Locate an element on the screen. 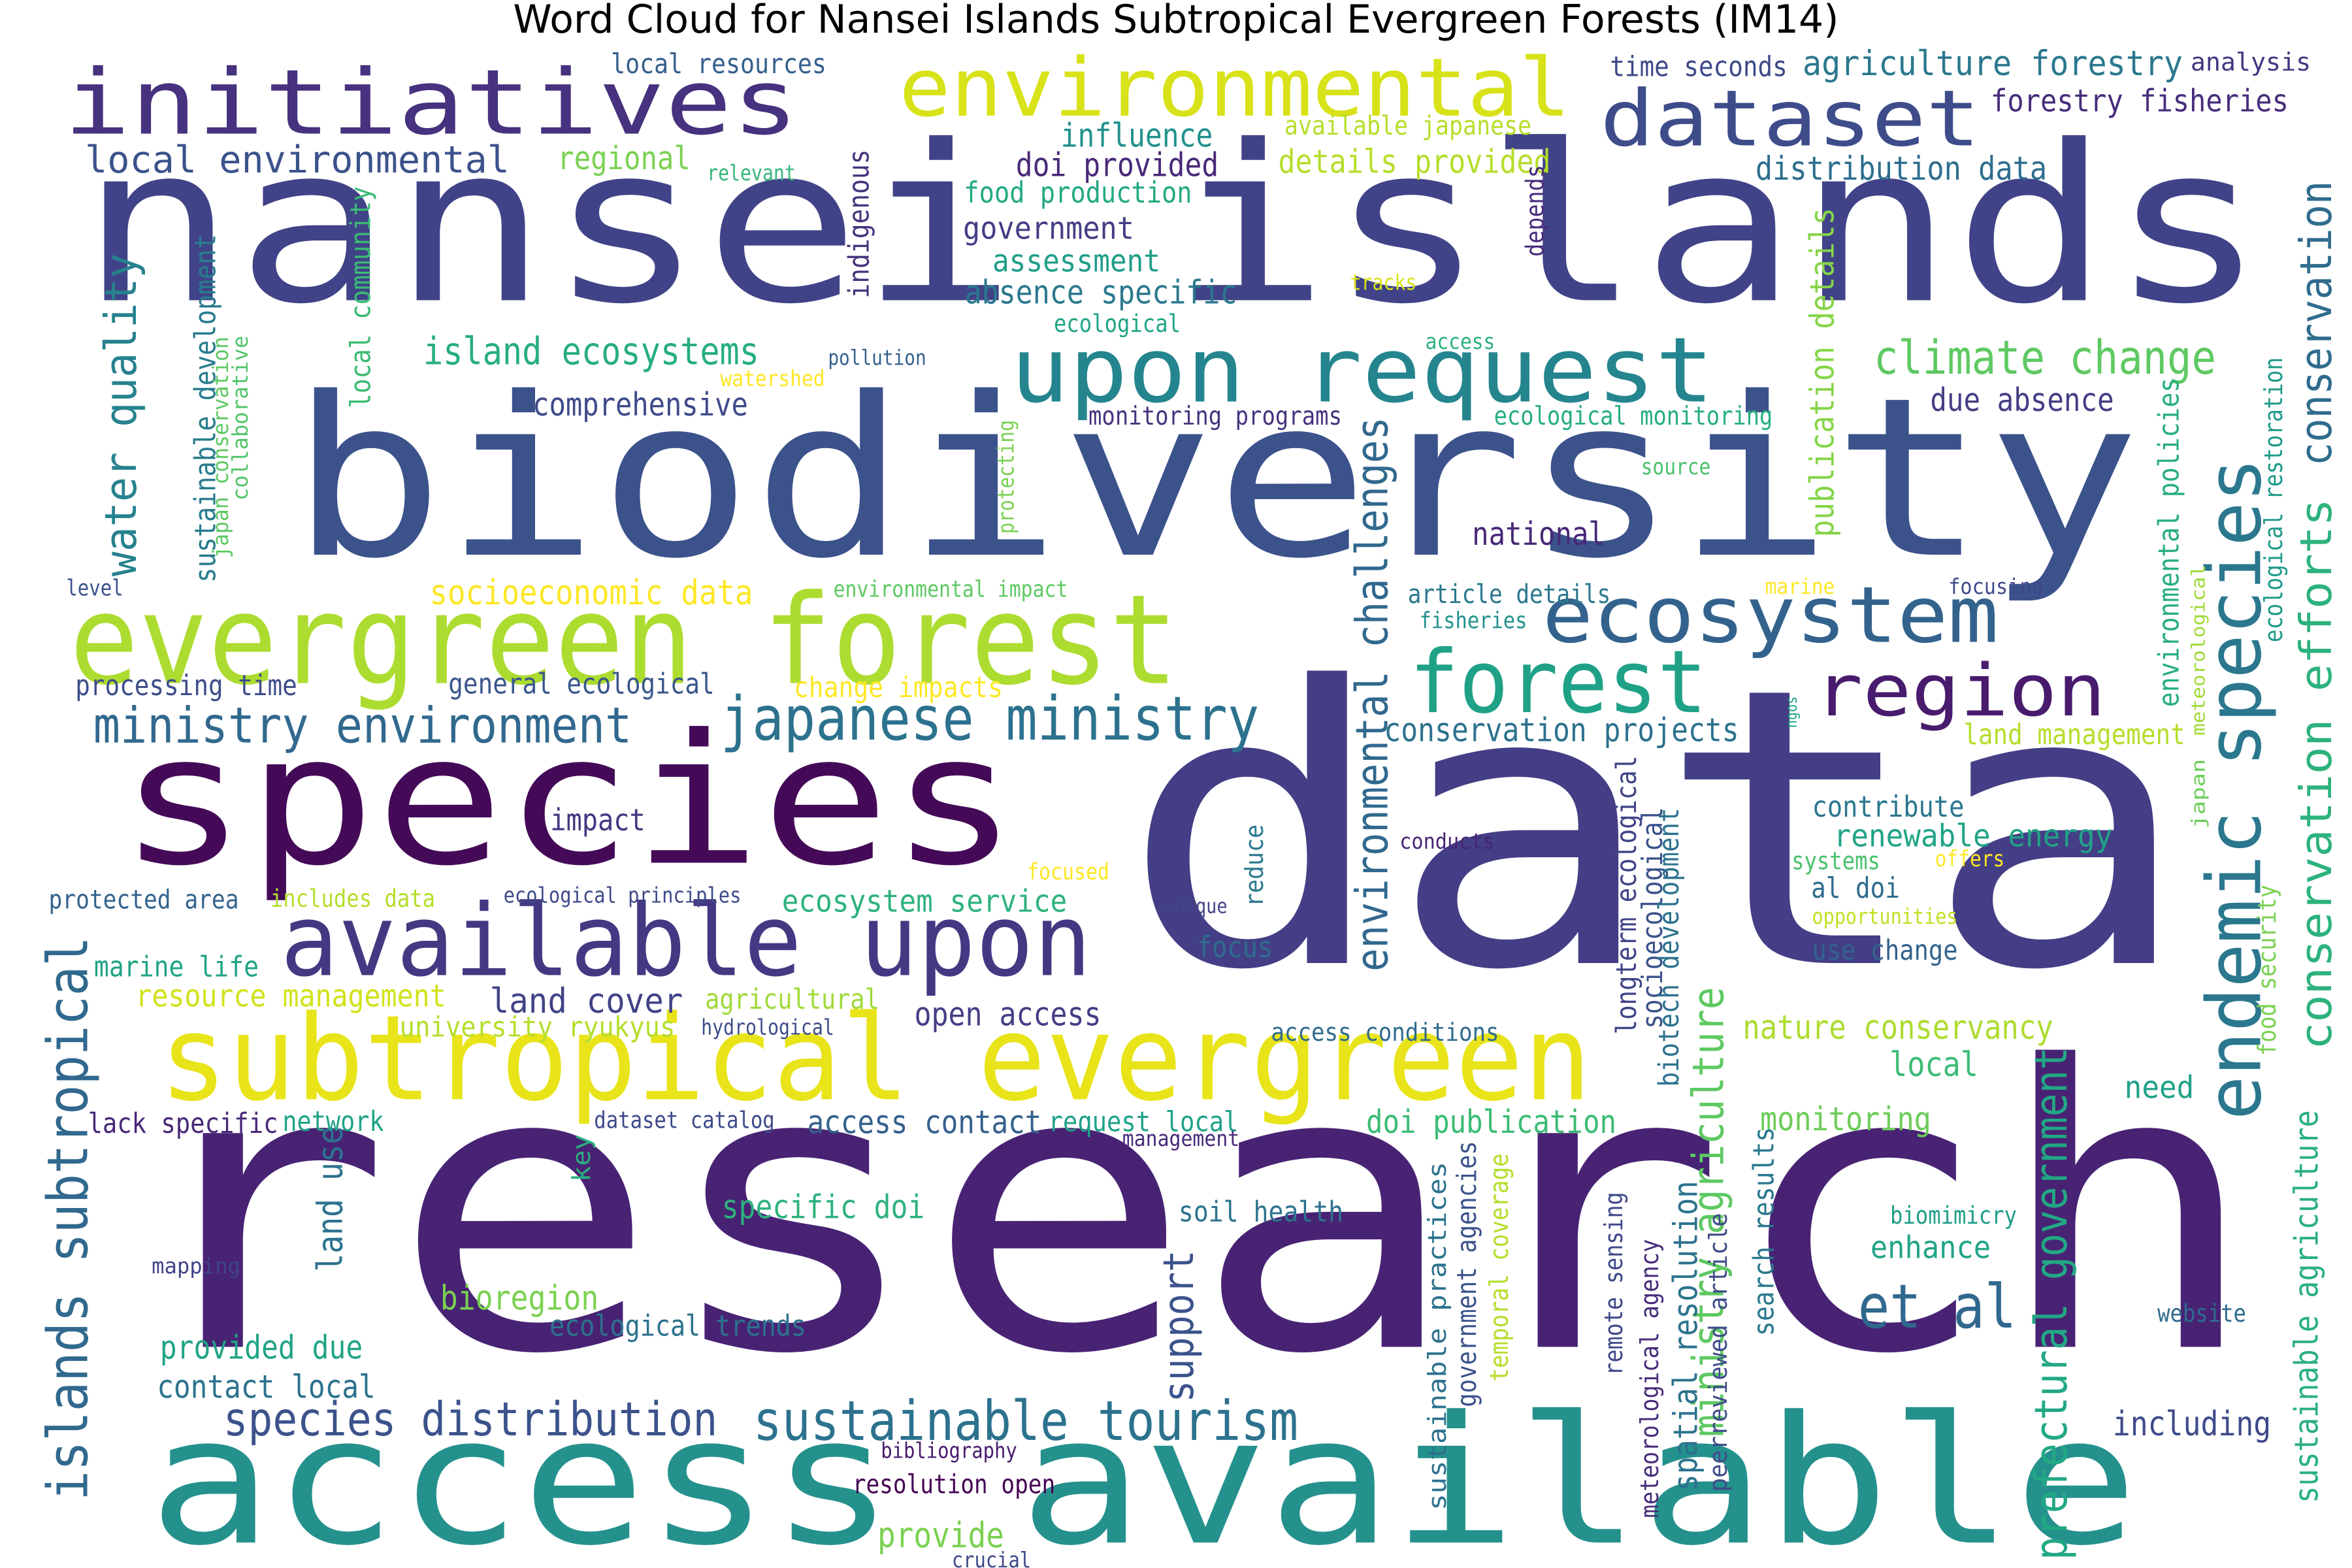  word-environmental-policies: environmental policies is located at coordinates (2169, 542).